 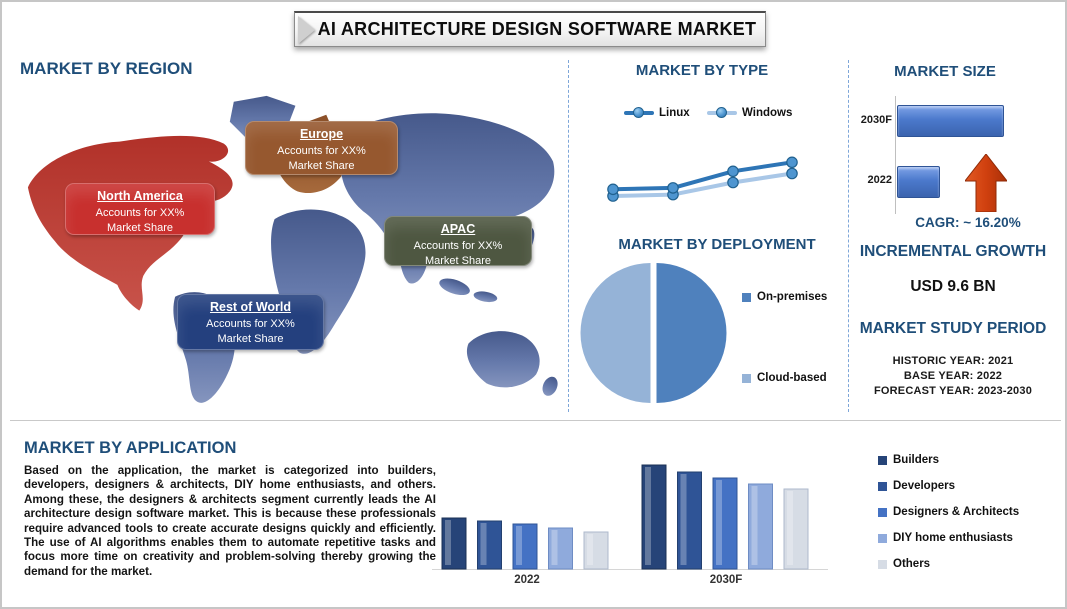 I want to click on builders-swatch-icon, so click(x=882, y=460).